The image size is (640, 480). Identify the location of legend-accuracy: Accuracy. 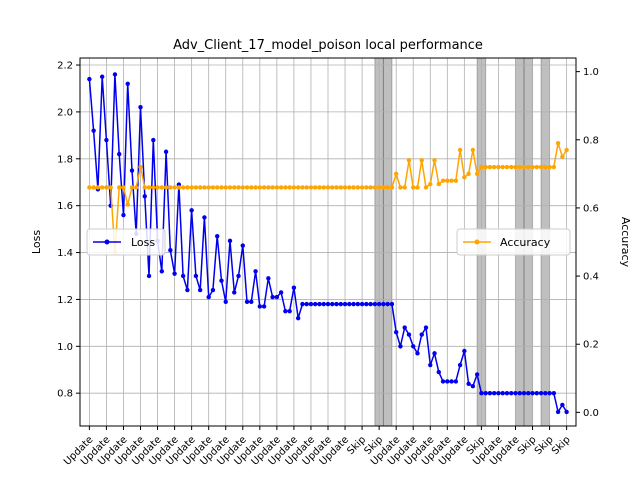
(513, 242).